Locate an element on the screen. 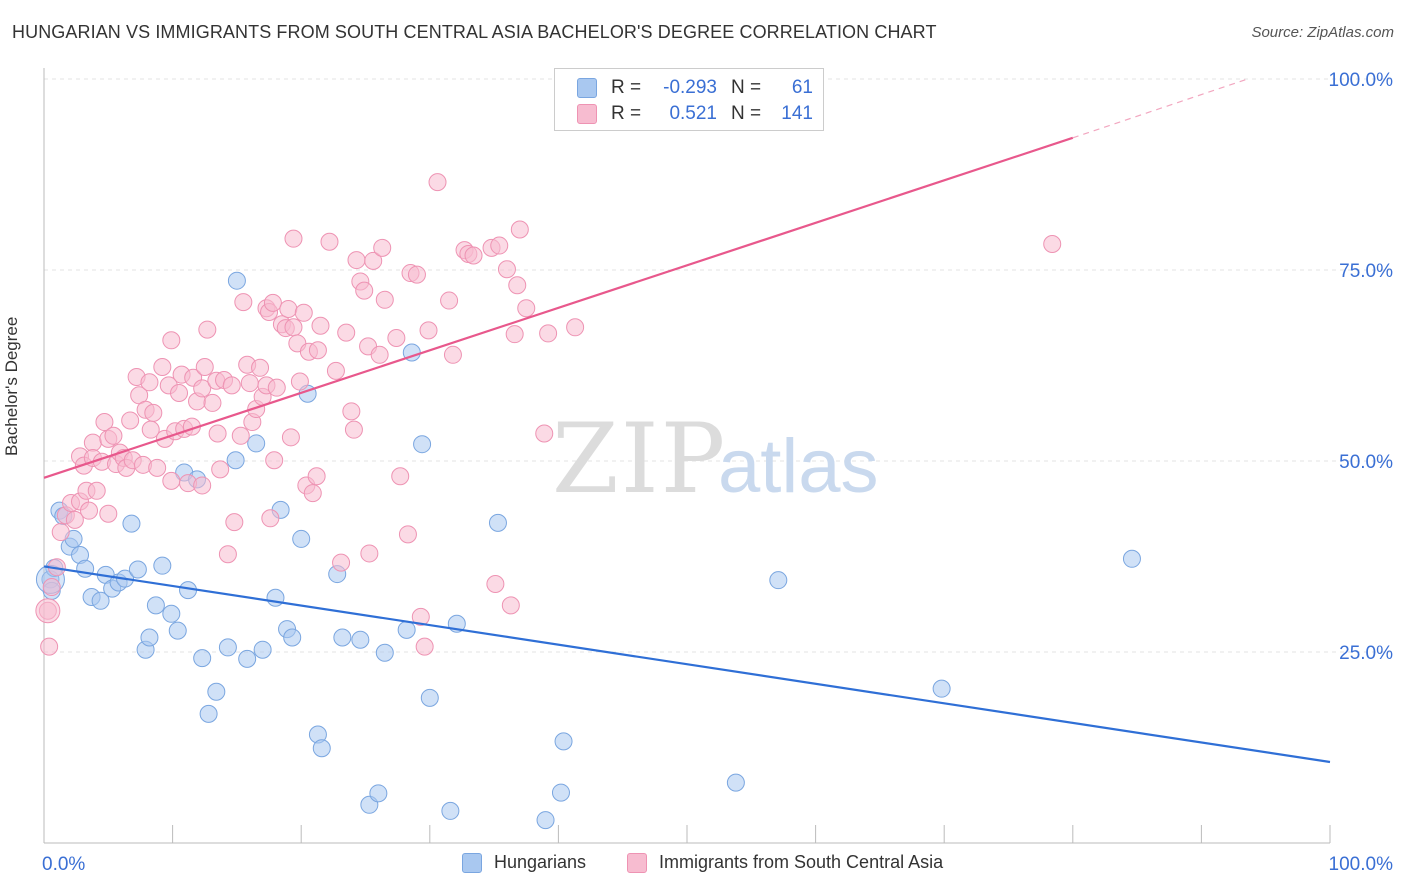  r-label: R = is located at coordinates (626, 113).